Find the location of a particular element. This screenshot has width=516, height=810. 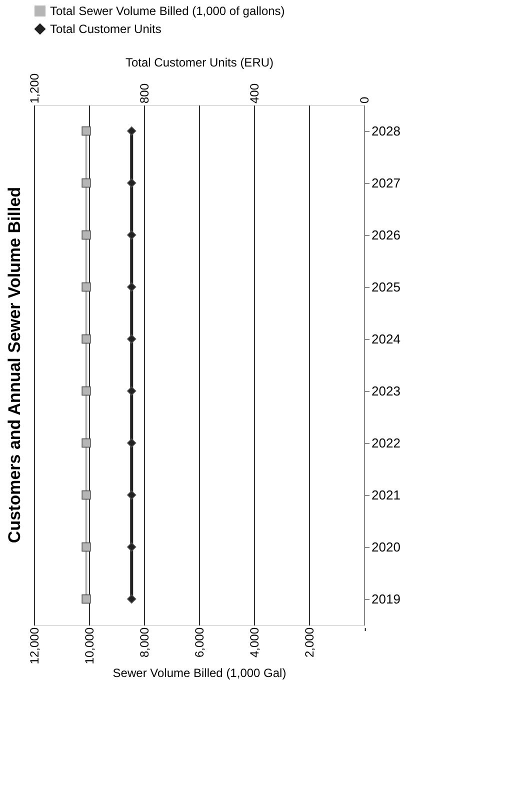

y-tick-label: 2024 is located at coordinates (386, 339).